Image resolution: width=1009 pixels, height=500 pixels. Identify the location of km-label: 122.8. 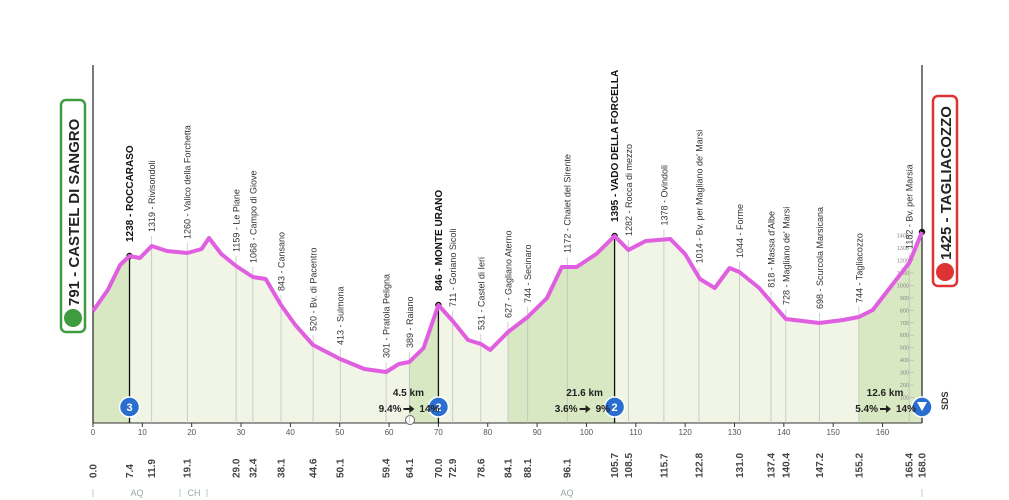
(699, 465).